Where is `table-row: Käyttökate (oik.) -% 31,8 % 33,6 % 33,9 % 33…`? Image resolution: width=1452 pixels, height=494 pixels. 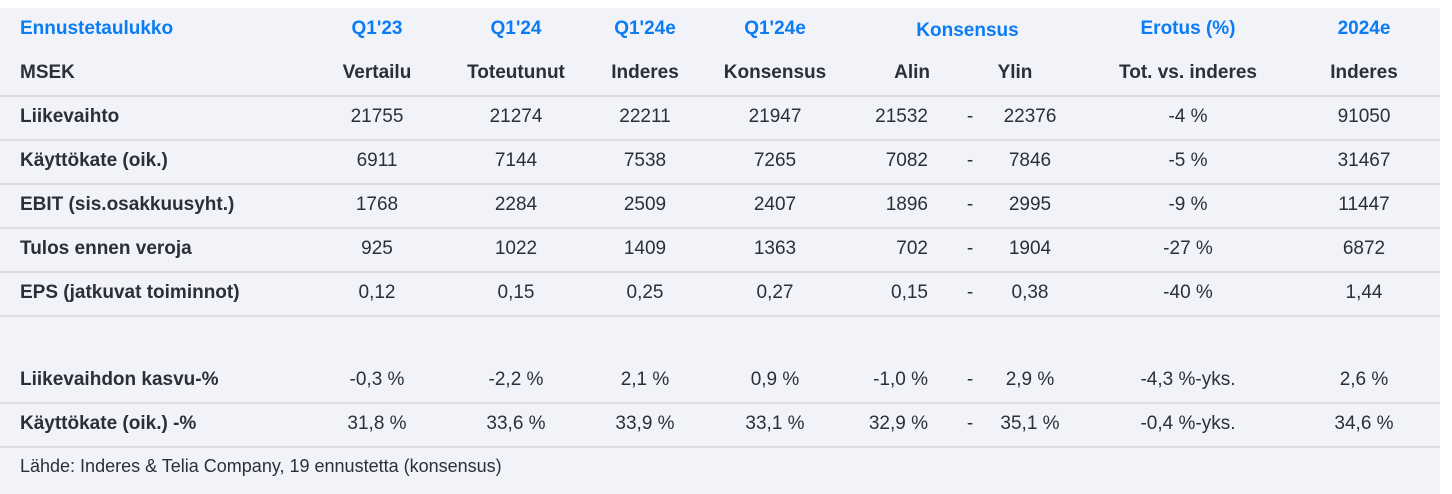
table-row: Käyttökate (oik.) -% 31,8 % 33,6 % 33,9 % 33… is located at coordinates (720, 425).